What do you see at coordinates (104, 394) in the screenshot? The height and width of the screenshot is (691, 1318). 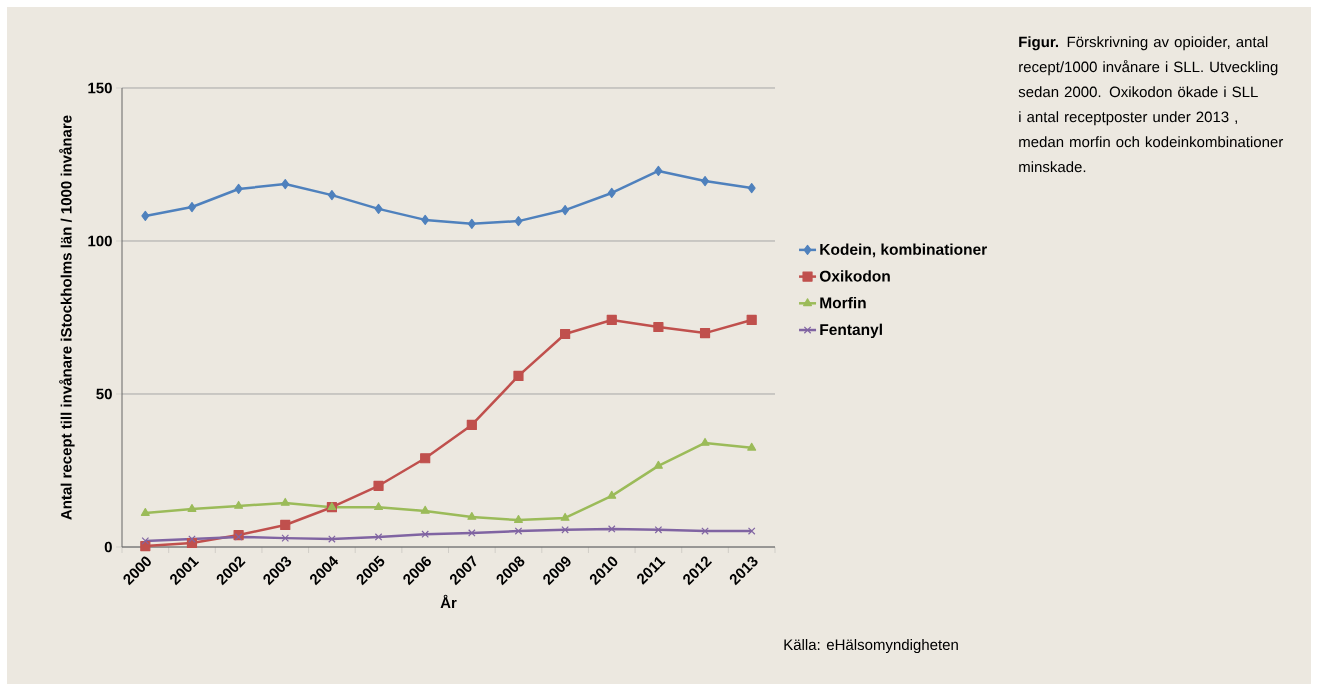 I see `y-tick-label: 50` at bounding box center [104, 394].